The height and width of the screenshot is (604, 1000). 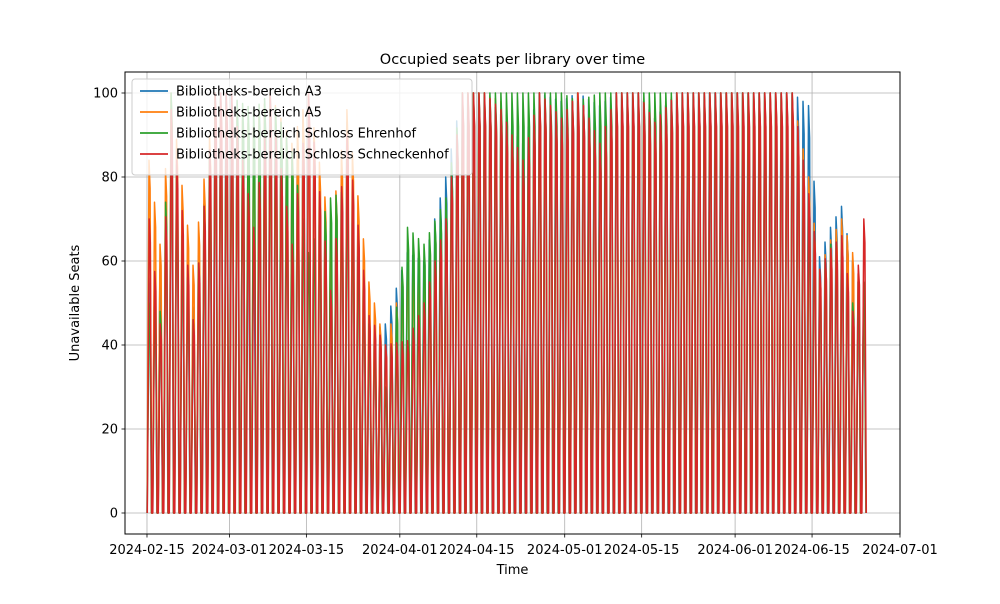 What do you see at coordinates (114, 514) in the screenshot?
I see `y-tick-label: 0` at bounding box center [114, 514].